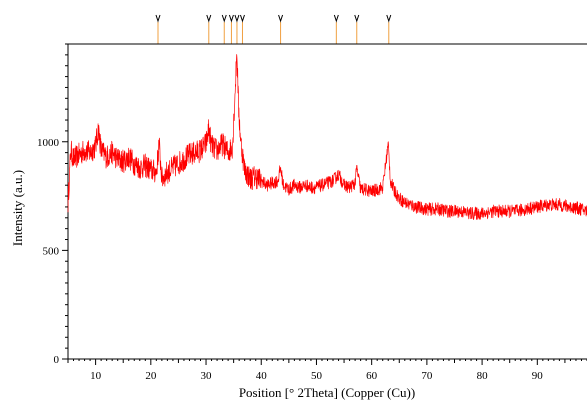  Describe the element at coordinates (207, 376) in the screenshot. I see `x-tick-label-30: 30` at that location.